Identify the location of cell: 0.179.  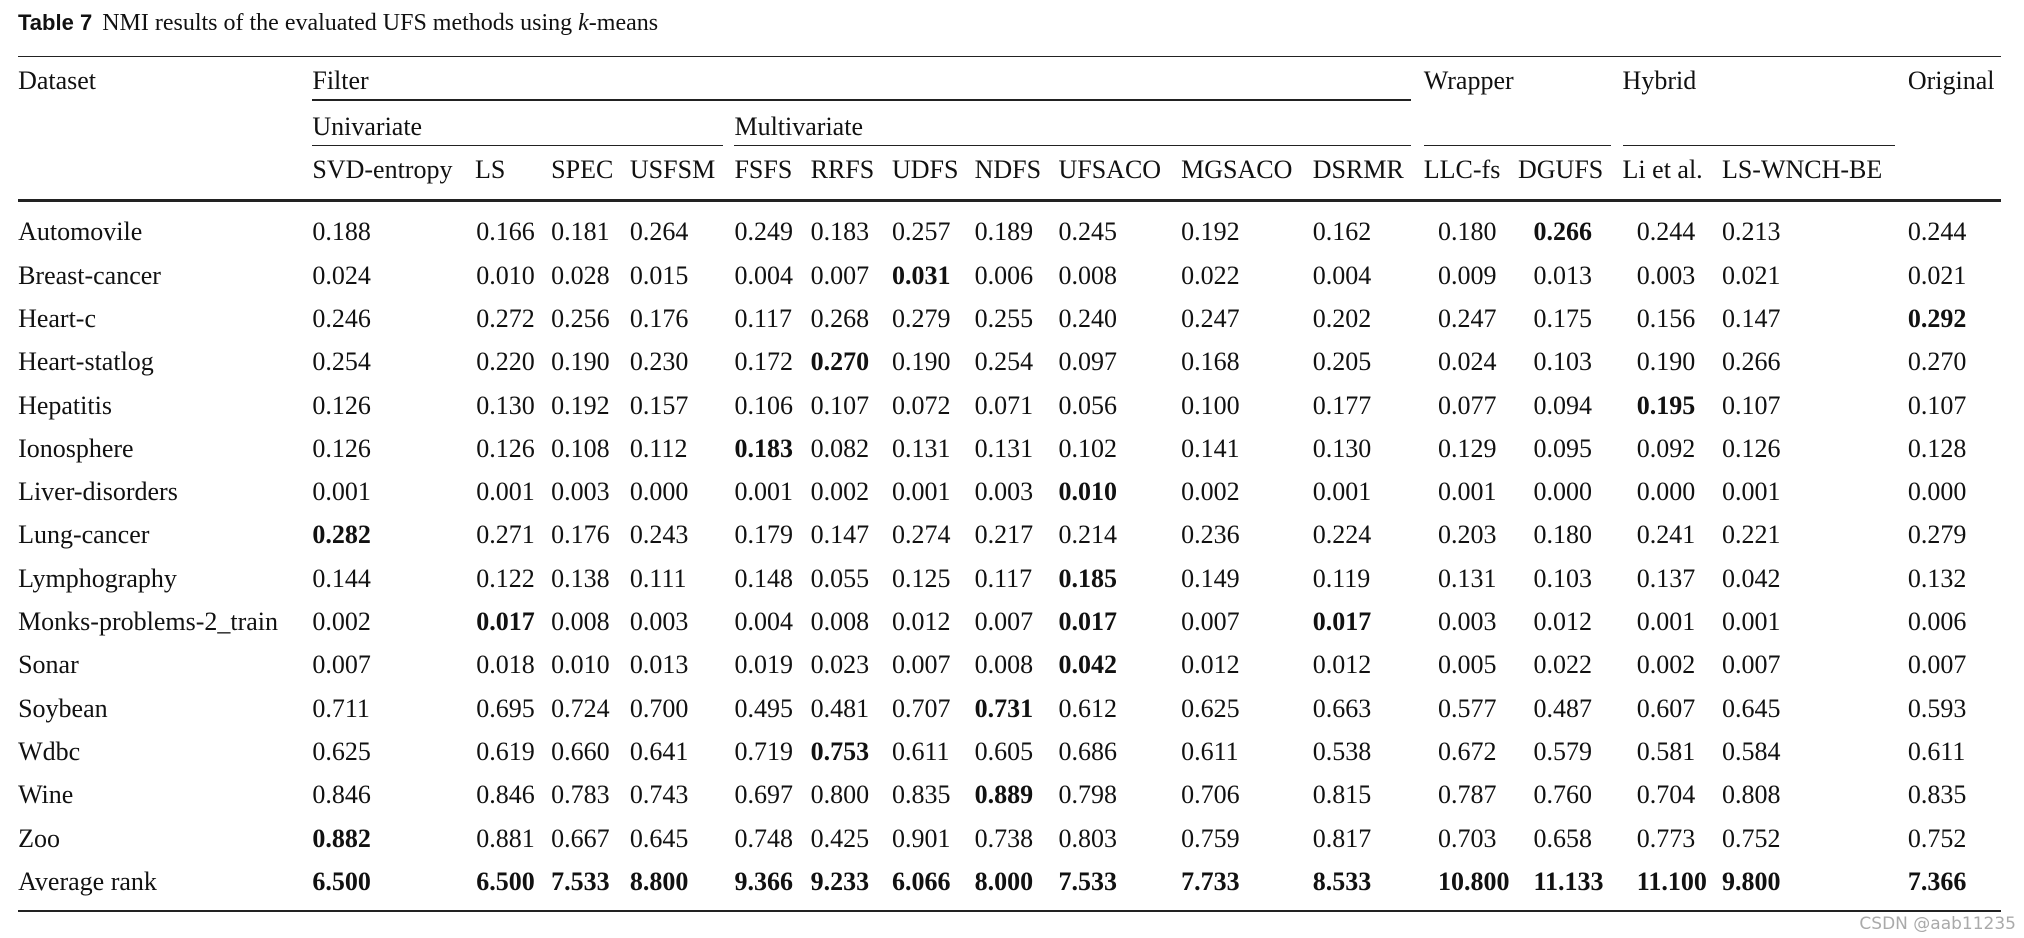
(763, 535).